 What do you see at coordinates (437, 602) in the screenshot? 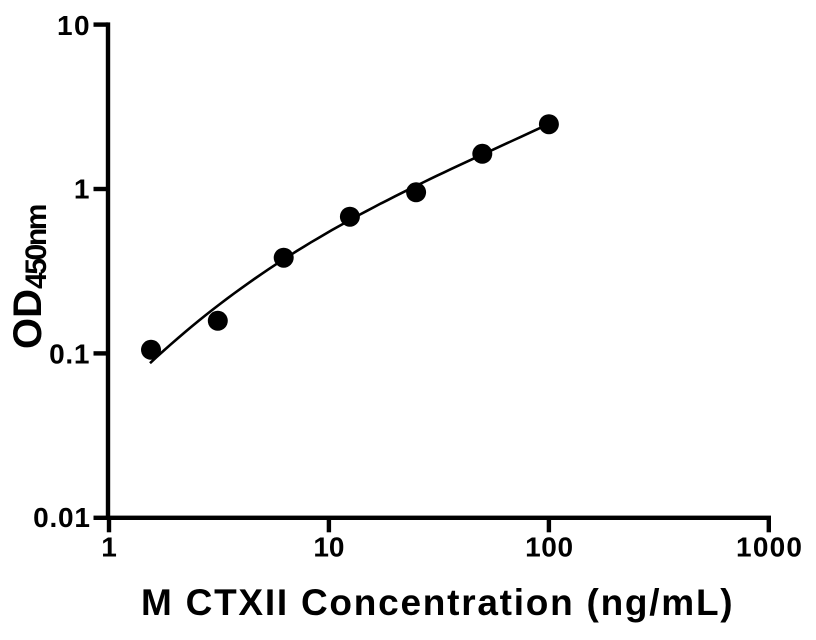
I see `svg-text: M CTXII Concentration (ng/mL)` at bounding box center [437, 602].